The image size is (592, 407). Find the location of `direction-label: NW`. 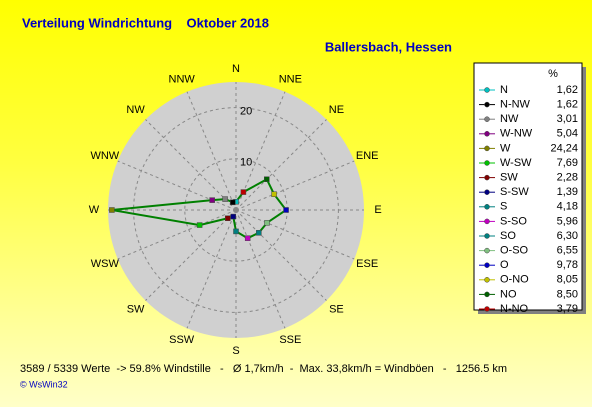

direction-label: NW is located at coordinates (135, 110).